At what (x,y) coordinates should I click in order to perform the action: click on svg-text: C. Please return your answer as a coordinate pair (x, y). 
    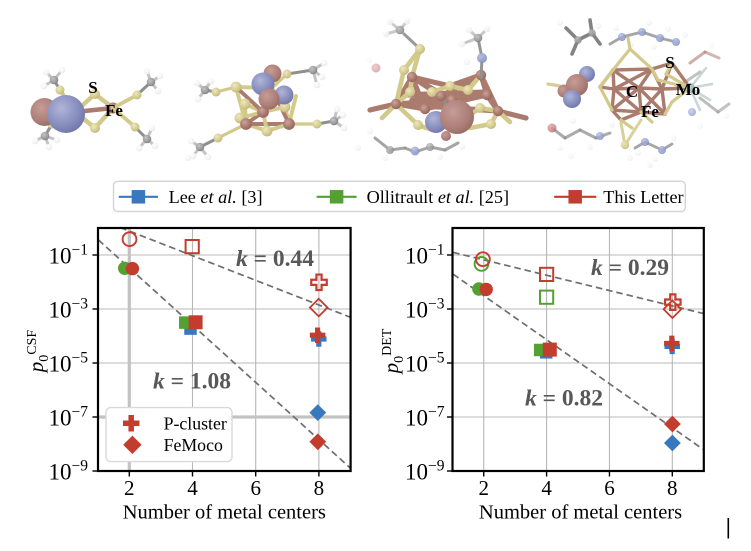
    Looking at the image, I should click on (632, 91).